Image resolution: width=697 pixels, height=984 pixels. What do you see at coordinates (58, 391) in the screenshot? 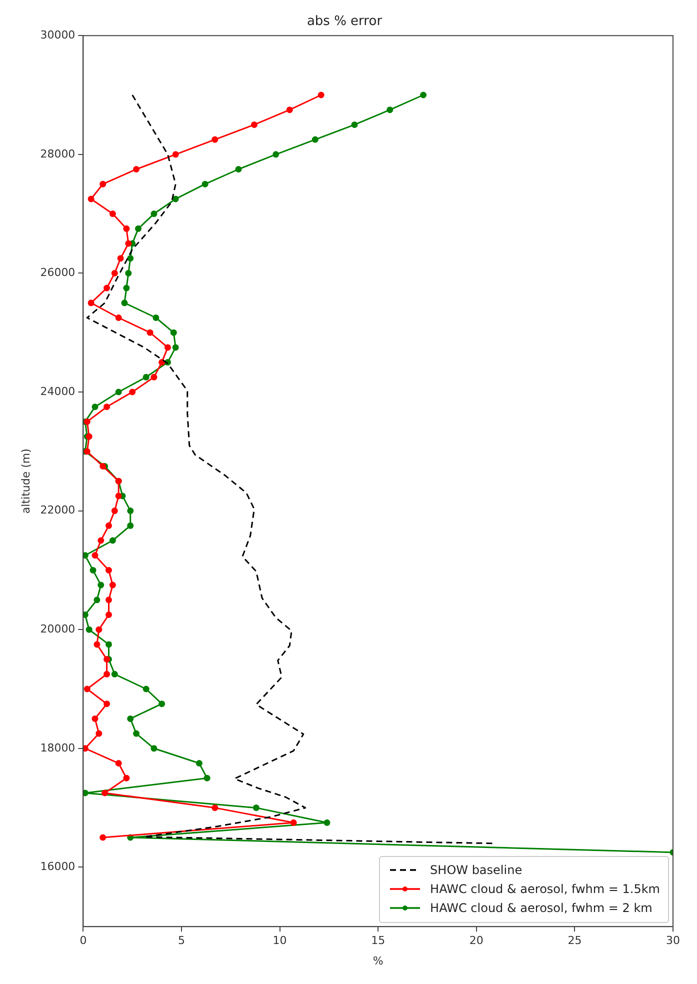
I see `y-tick-label: 24000` at bounding box center [58, 391].